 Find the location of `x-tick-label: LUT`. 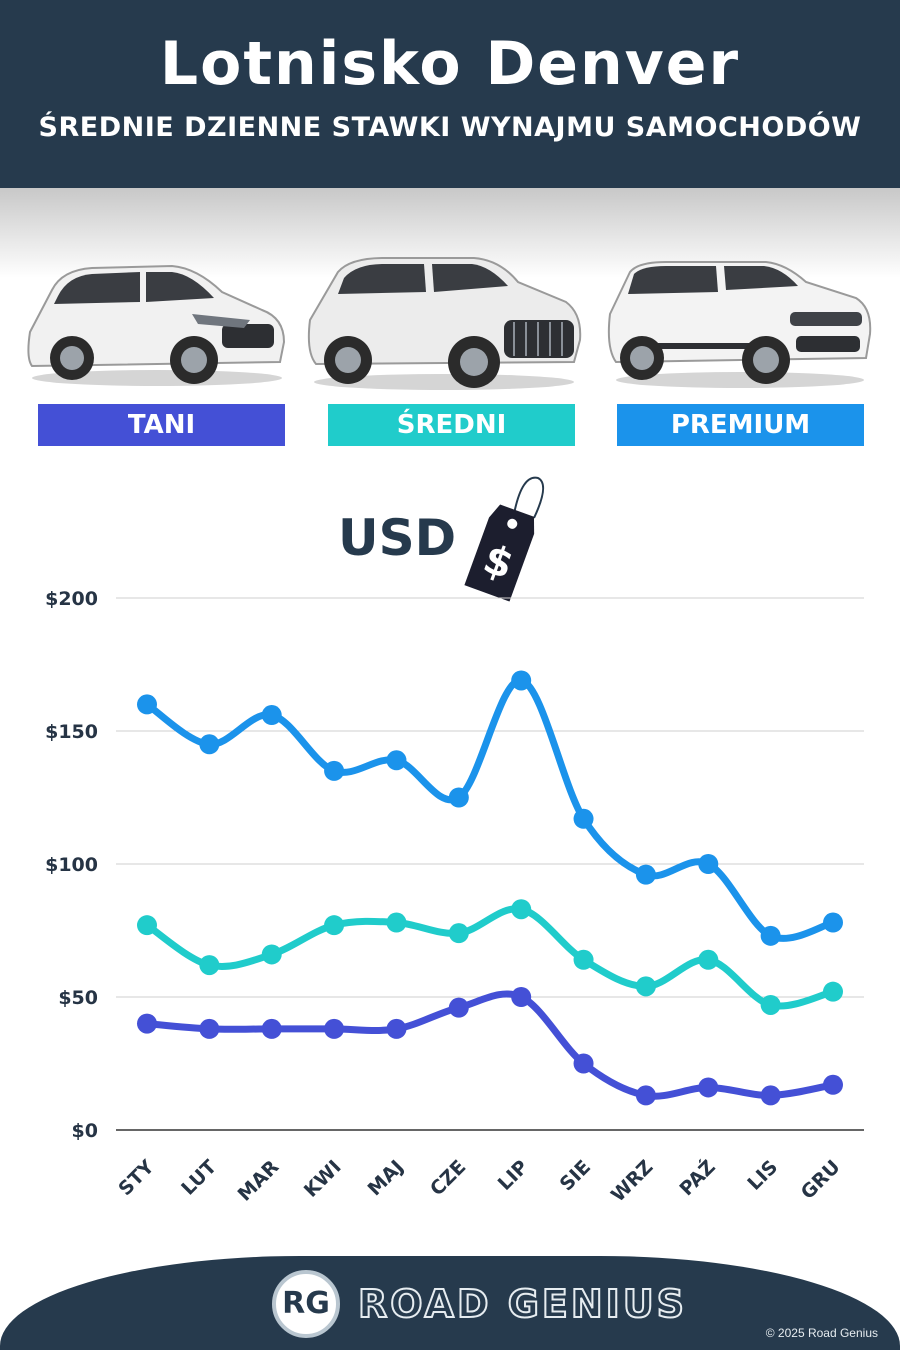

x-tick-label: LUT is located at coordinates (199, 1178).